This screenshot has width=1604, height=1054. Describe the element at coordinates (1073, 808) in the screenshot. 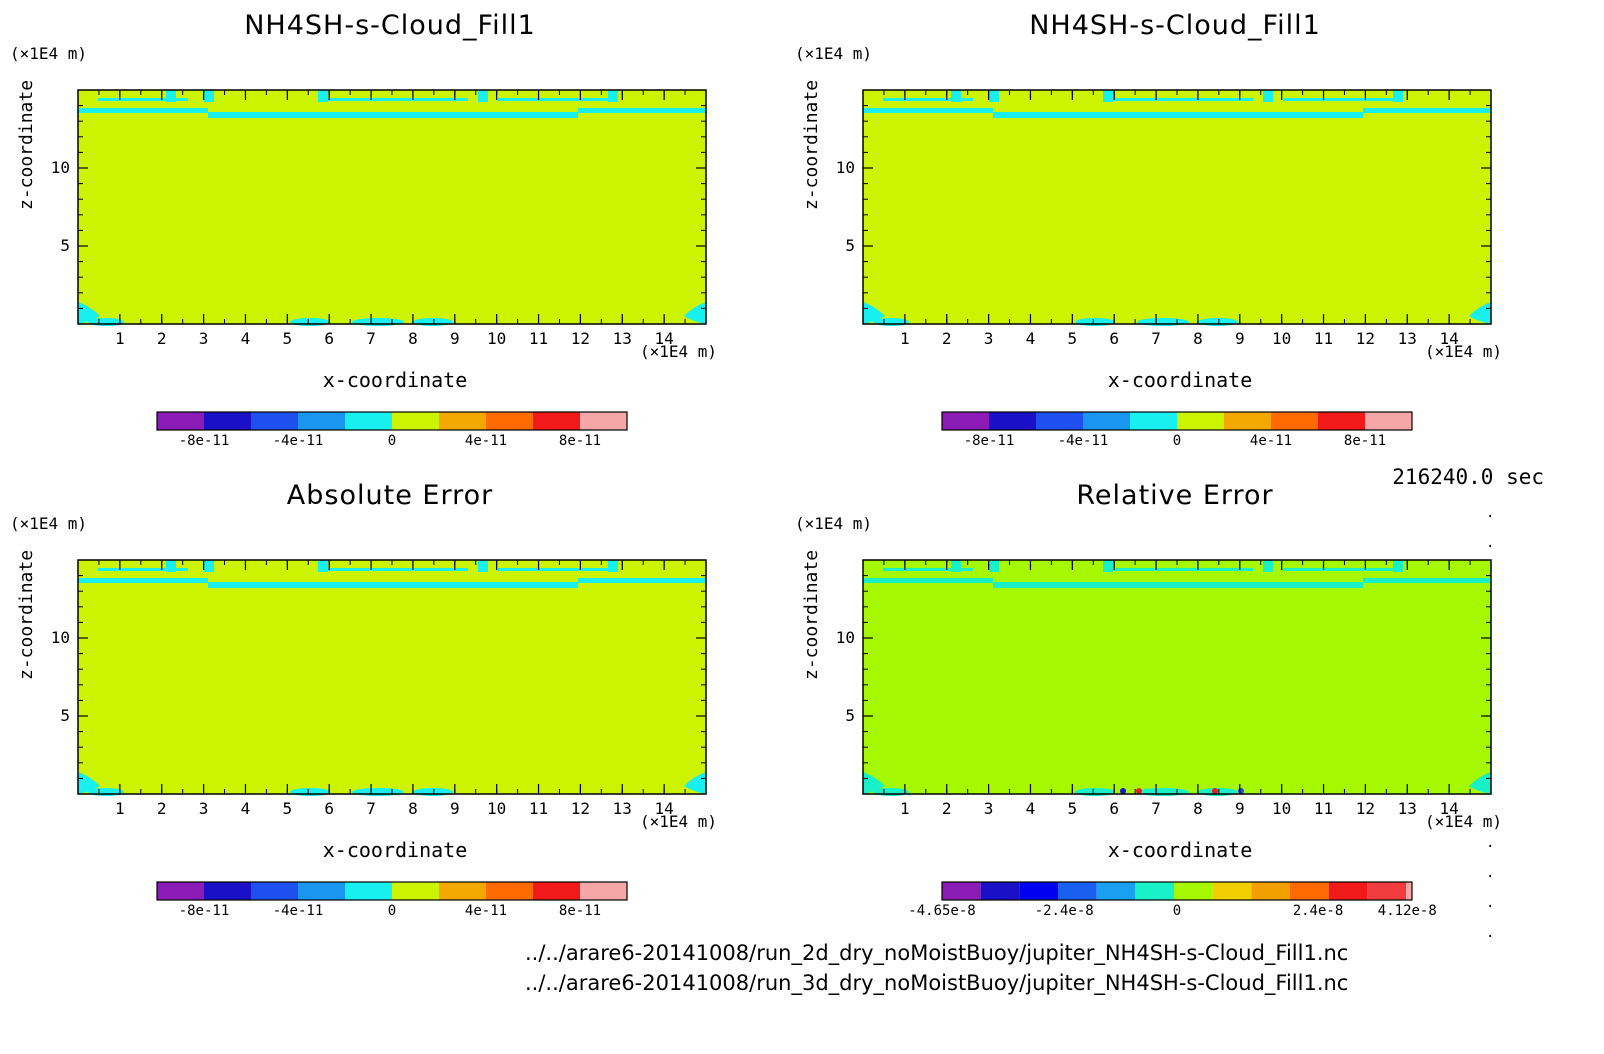

I see `x-tick-label: 5` at that location.